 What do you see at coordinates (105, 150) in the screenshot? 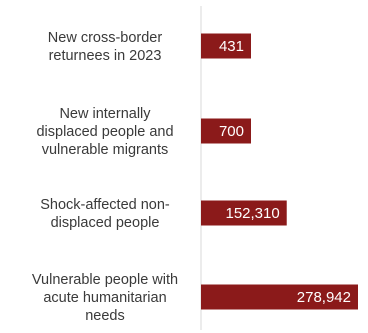
I see `category-label-line: vulnerable migrants` at bounding box center [105, 150].